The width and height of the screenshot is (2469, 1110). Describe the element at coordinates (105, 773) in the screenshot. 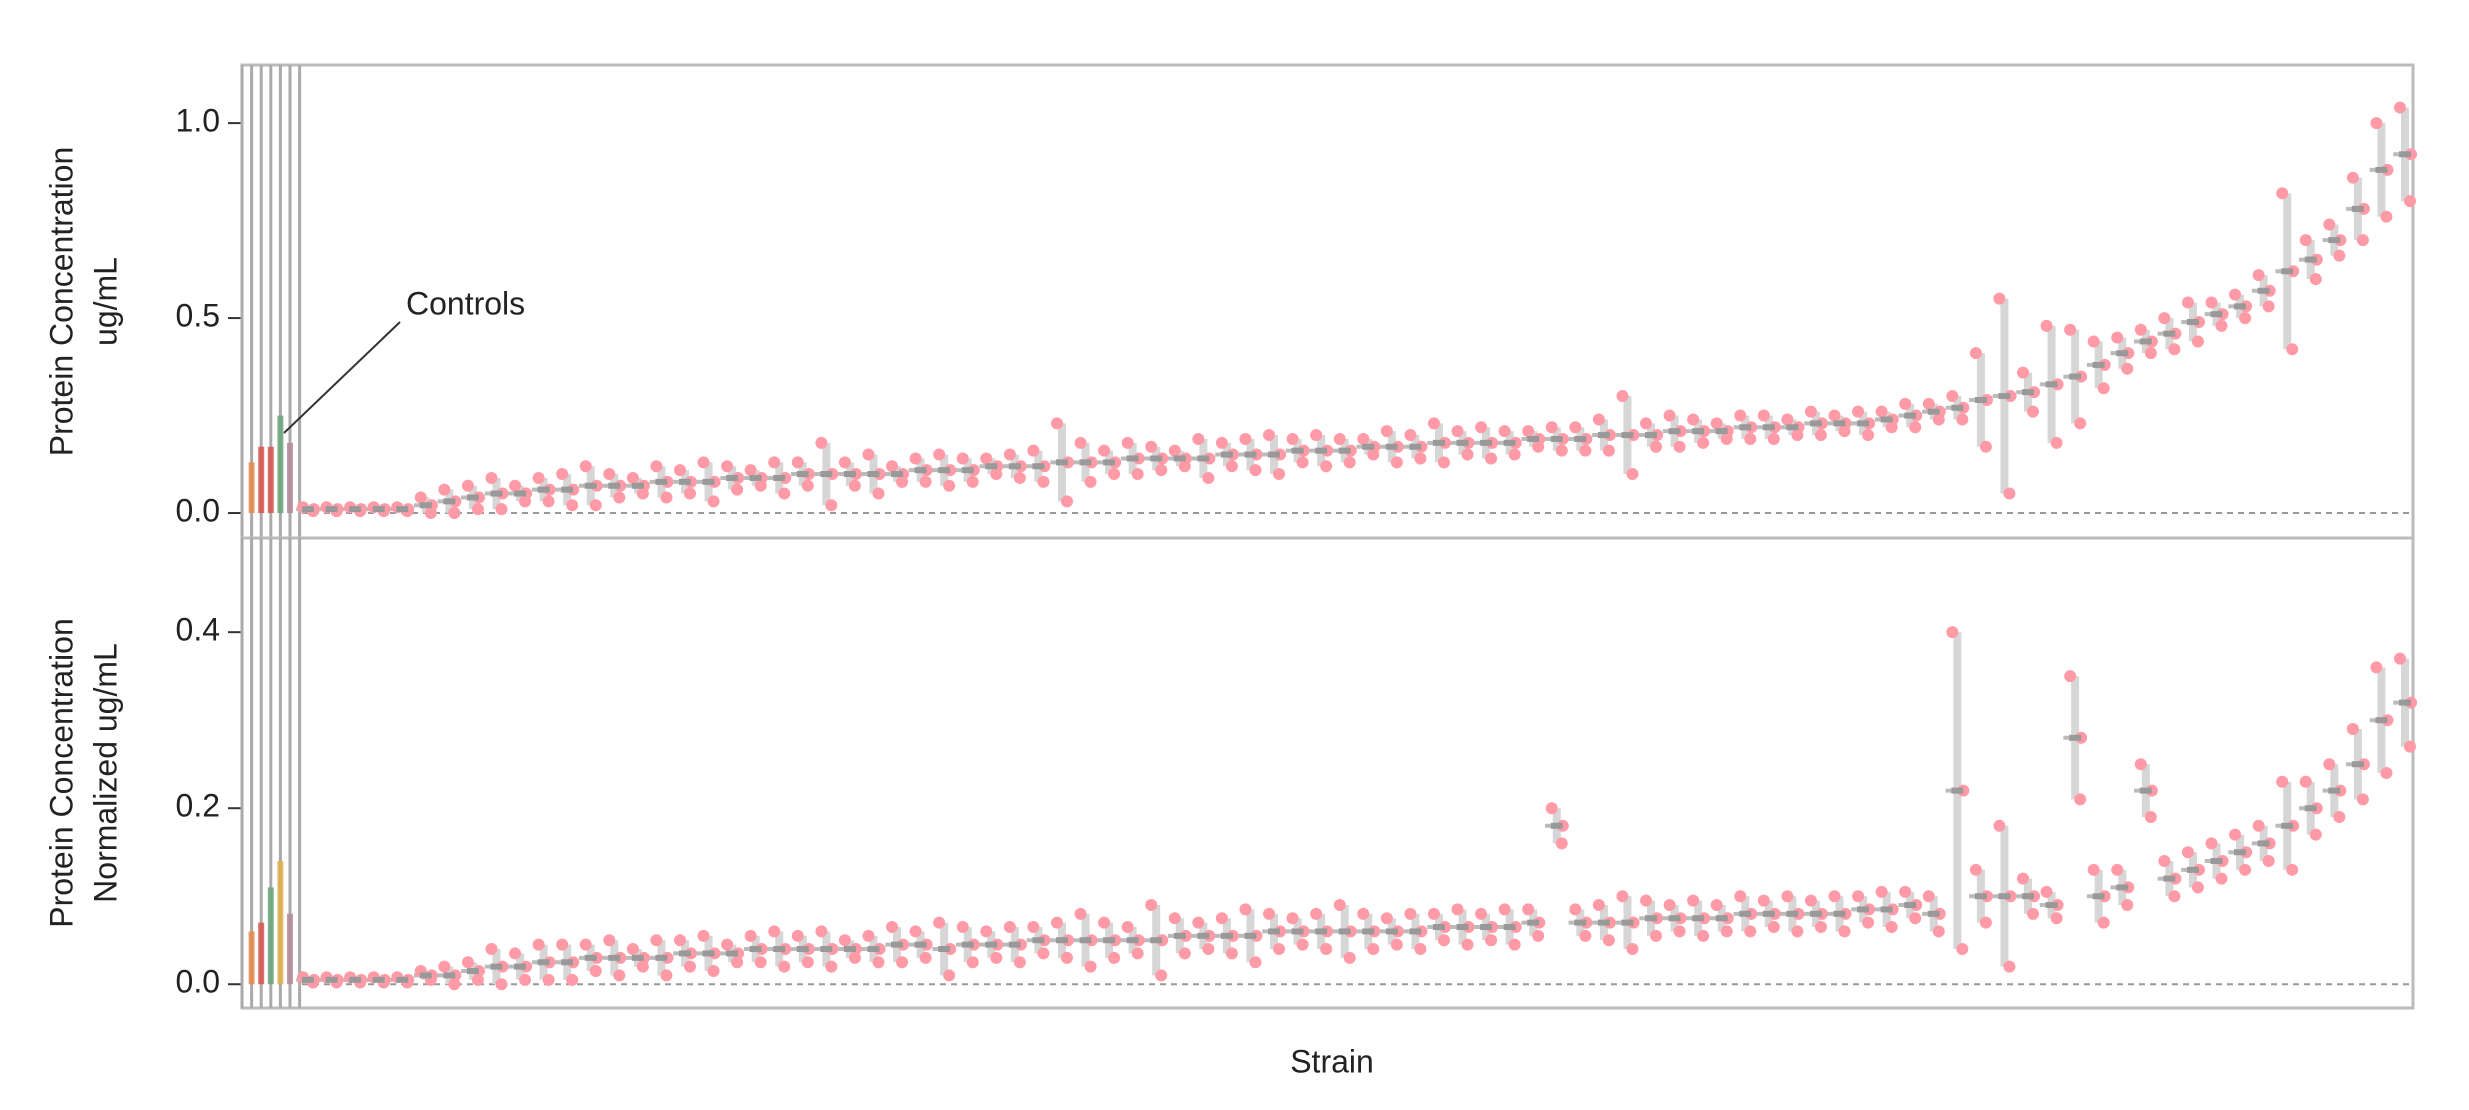

I see `y-axis-label: Normalized ug/mL` at that location.